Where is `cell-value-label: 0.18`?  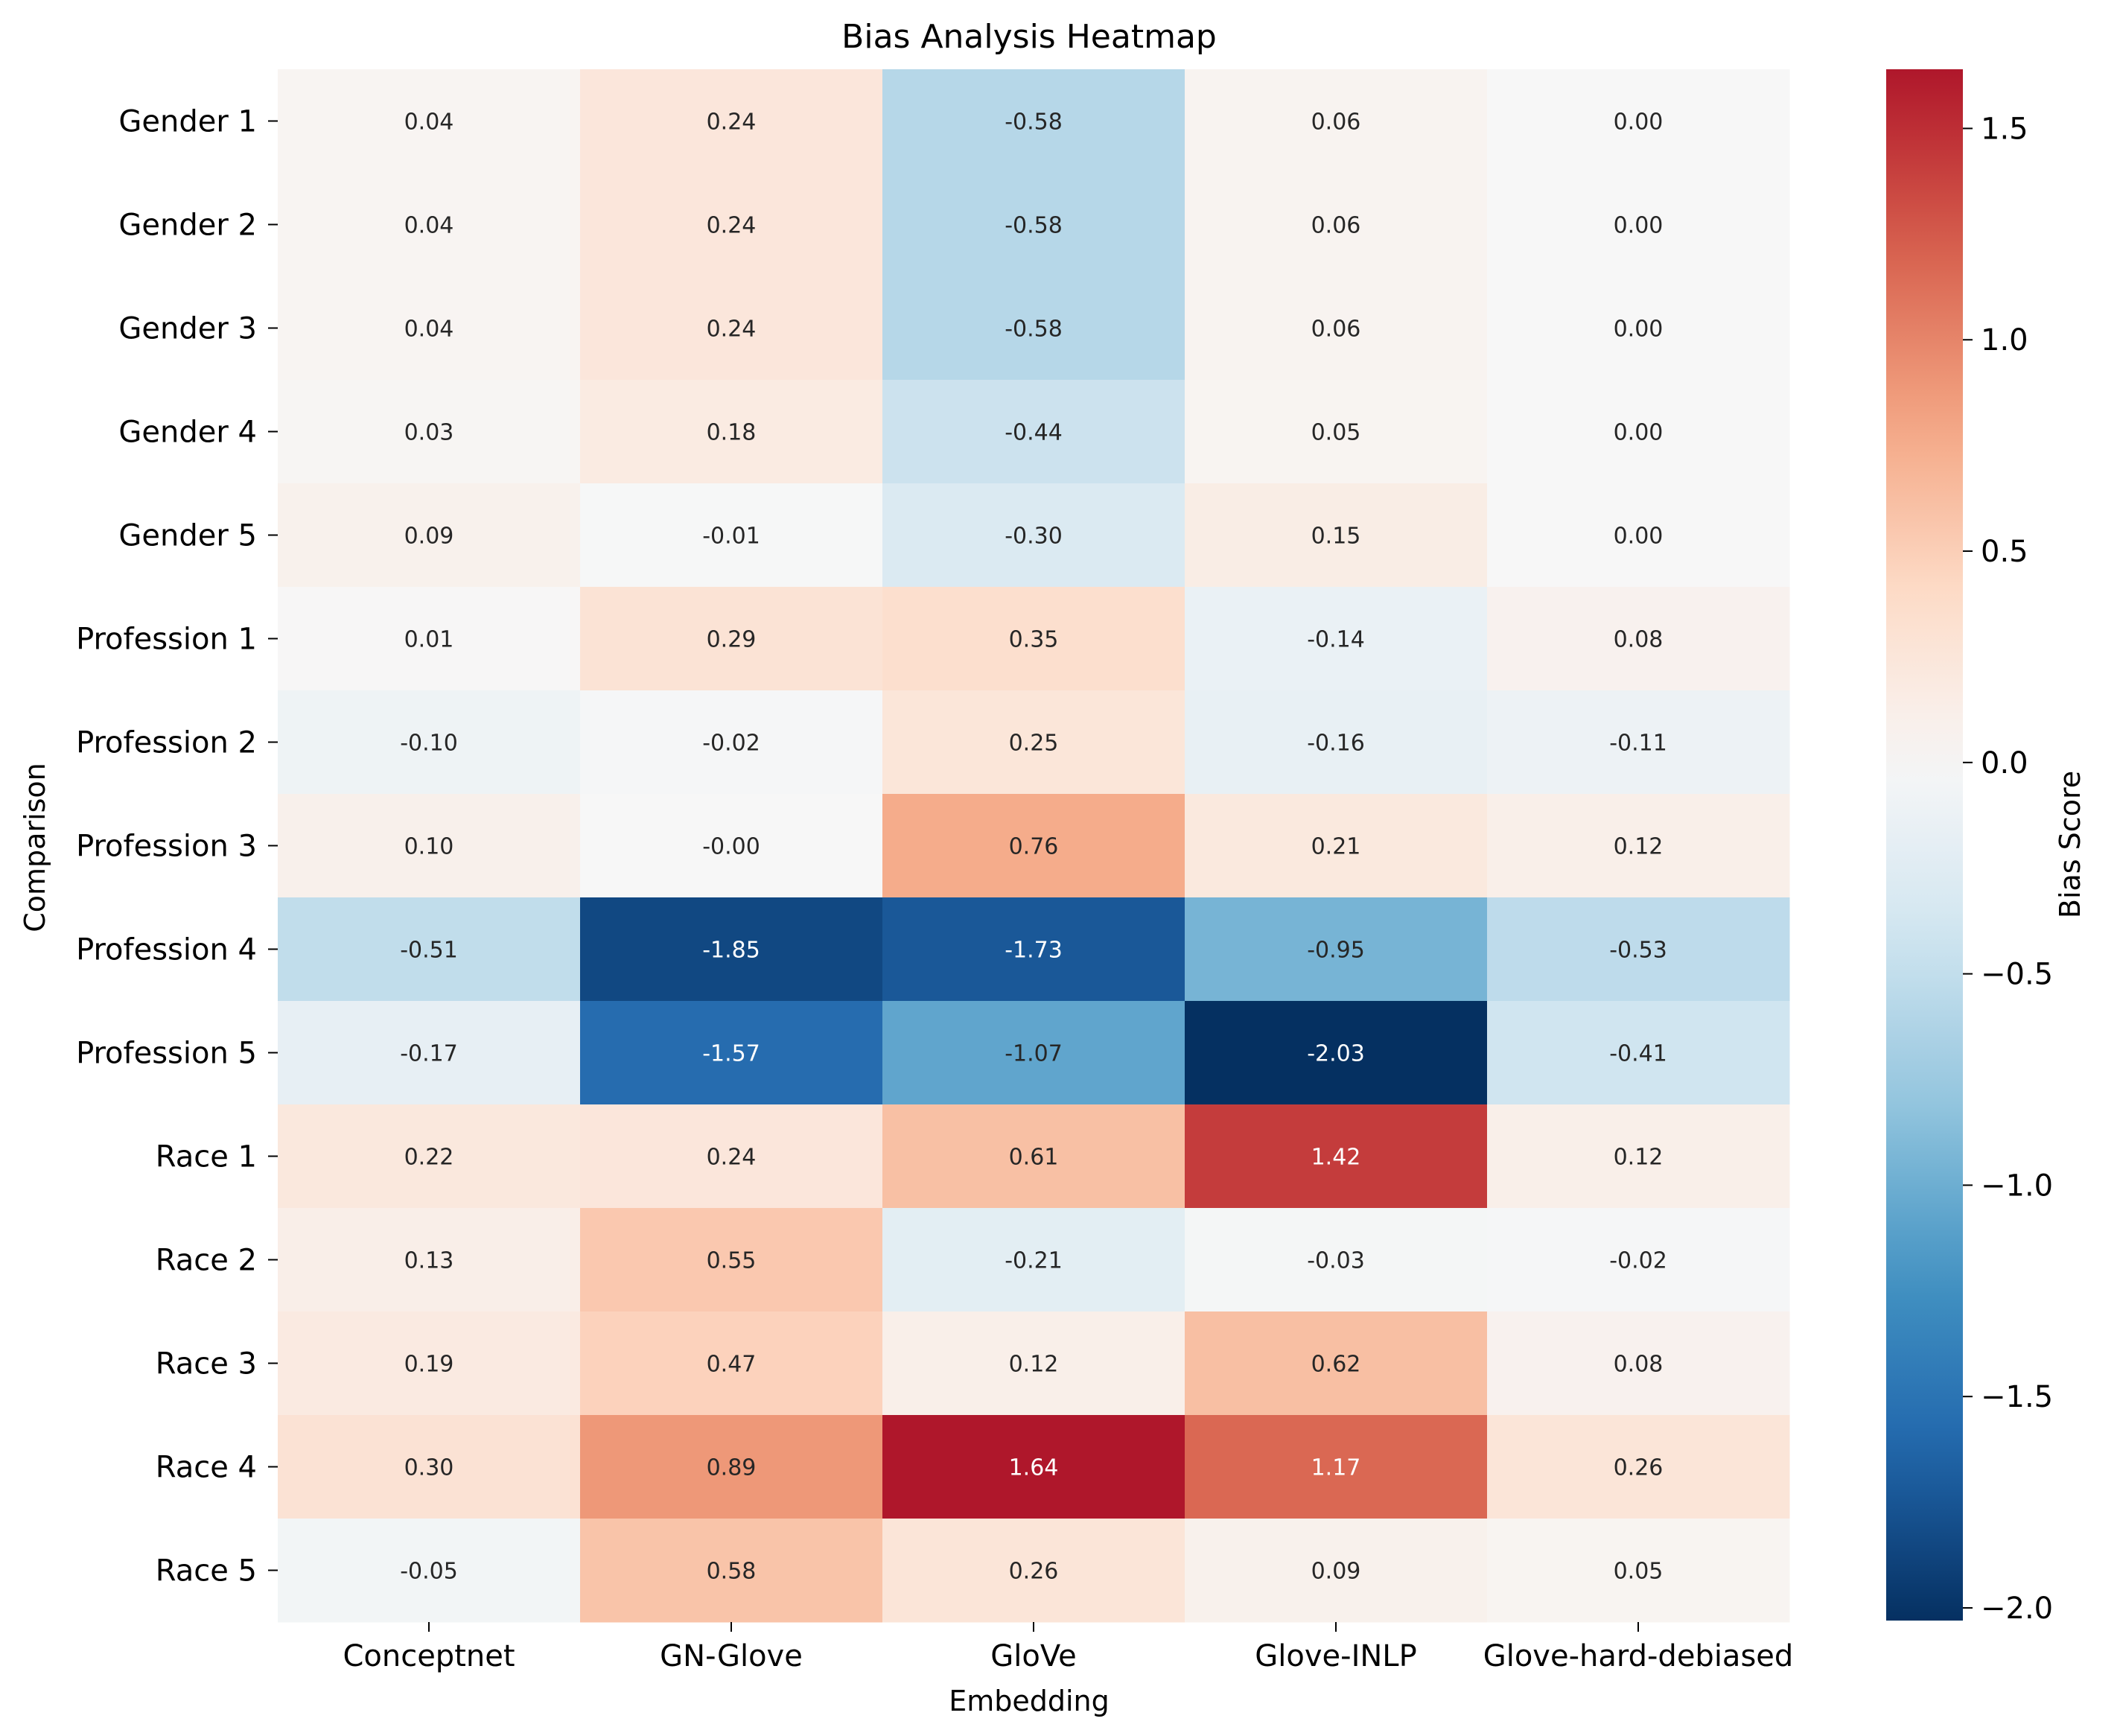
cell-value-label: 0.18 is located at coordinates (732, 433).